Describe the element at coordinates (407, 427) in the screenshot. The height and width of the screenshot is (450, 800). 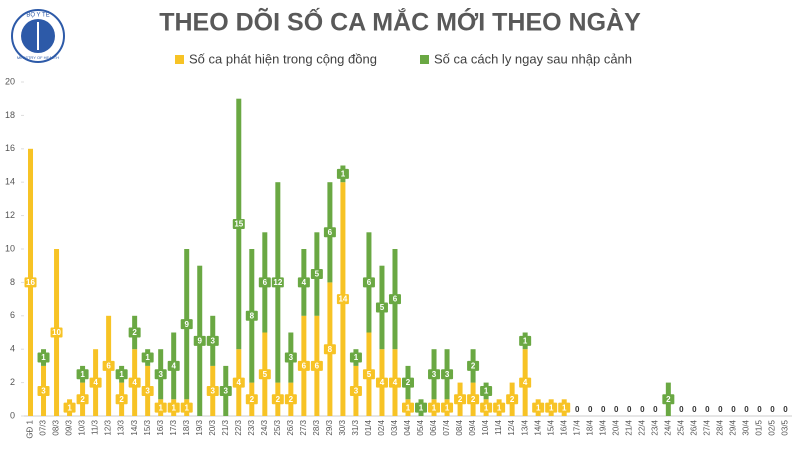
I see `x-tick-label: 04/4` at that location.